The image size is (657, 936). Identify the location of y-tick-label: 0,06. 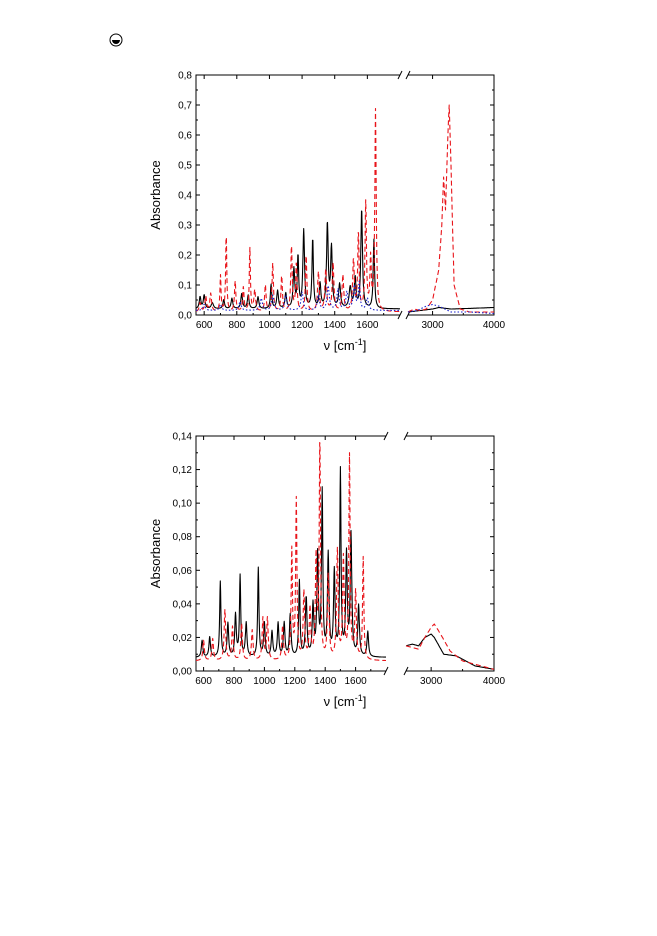
(183, 571).